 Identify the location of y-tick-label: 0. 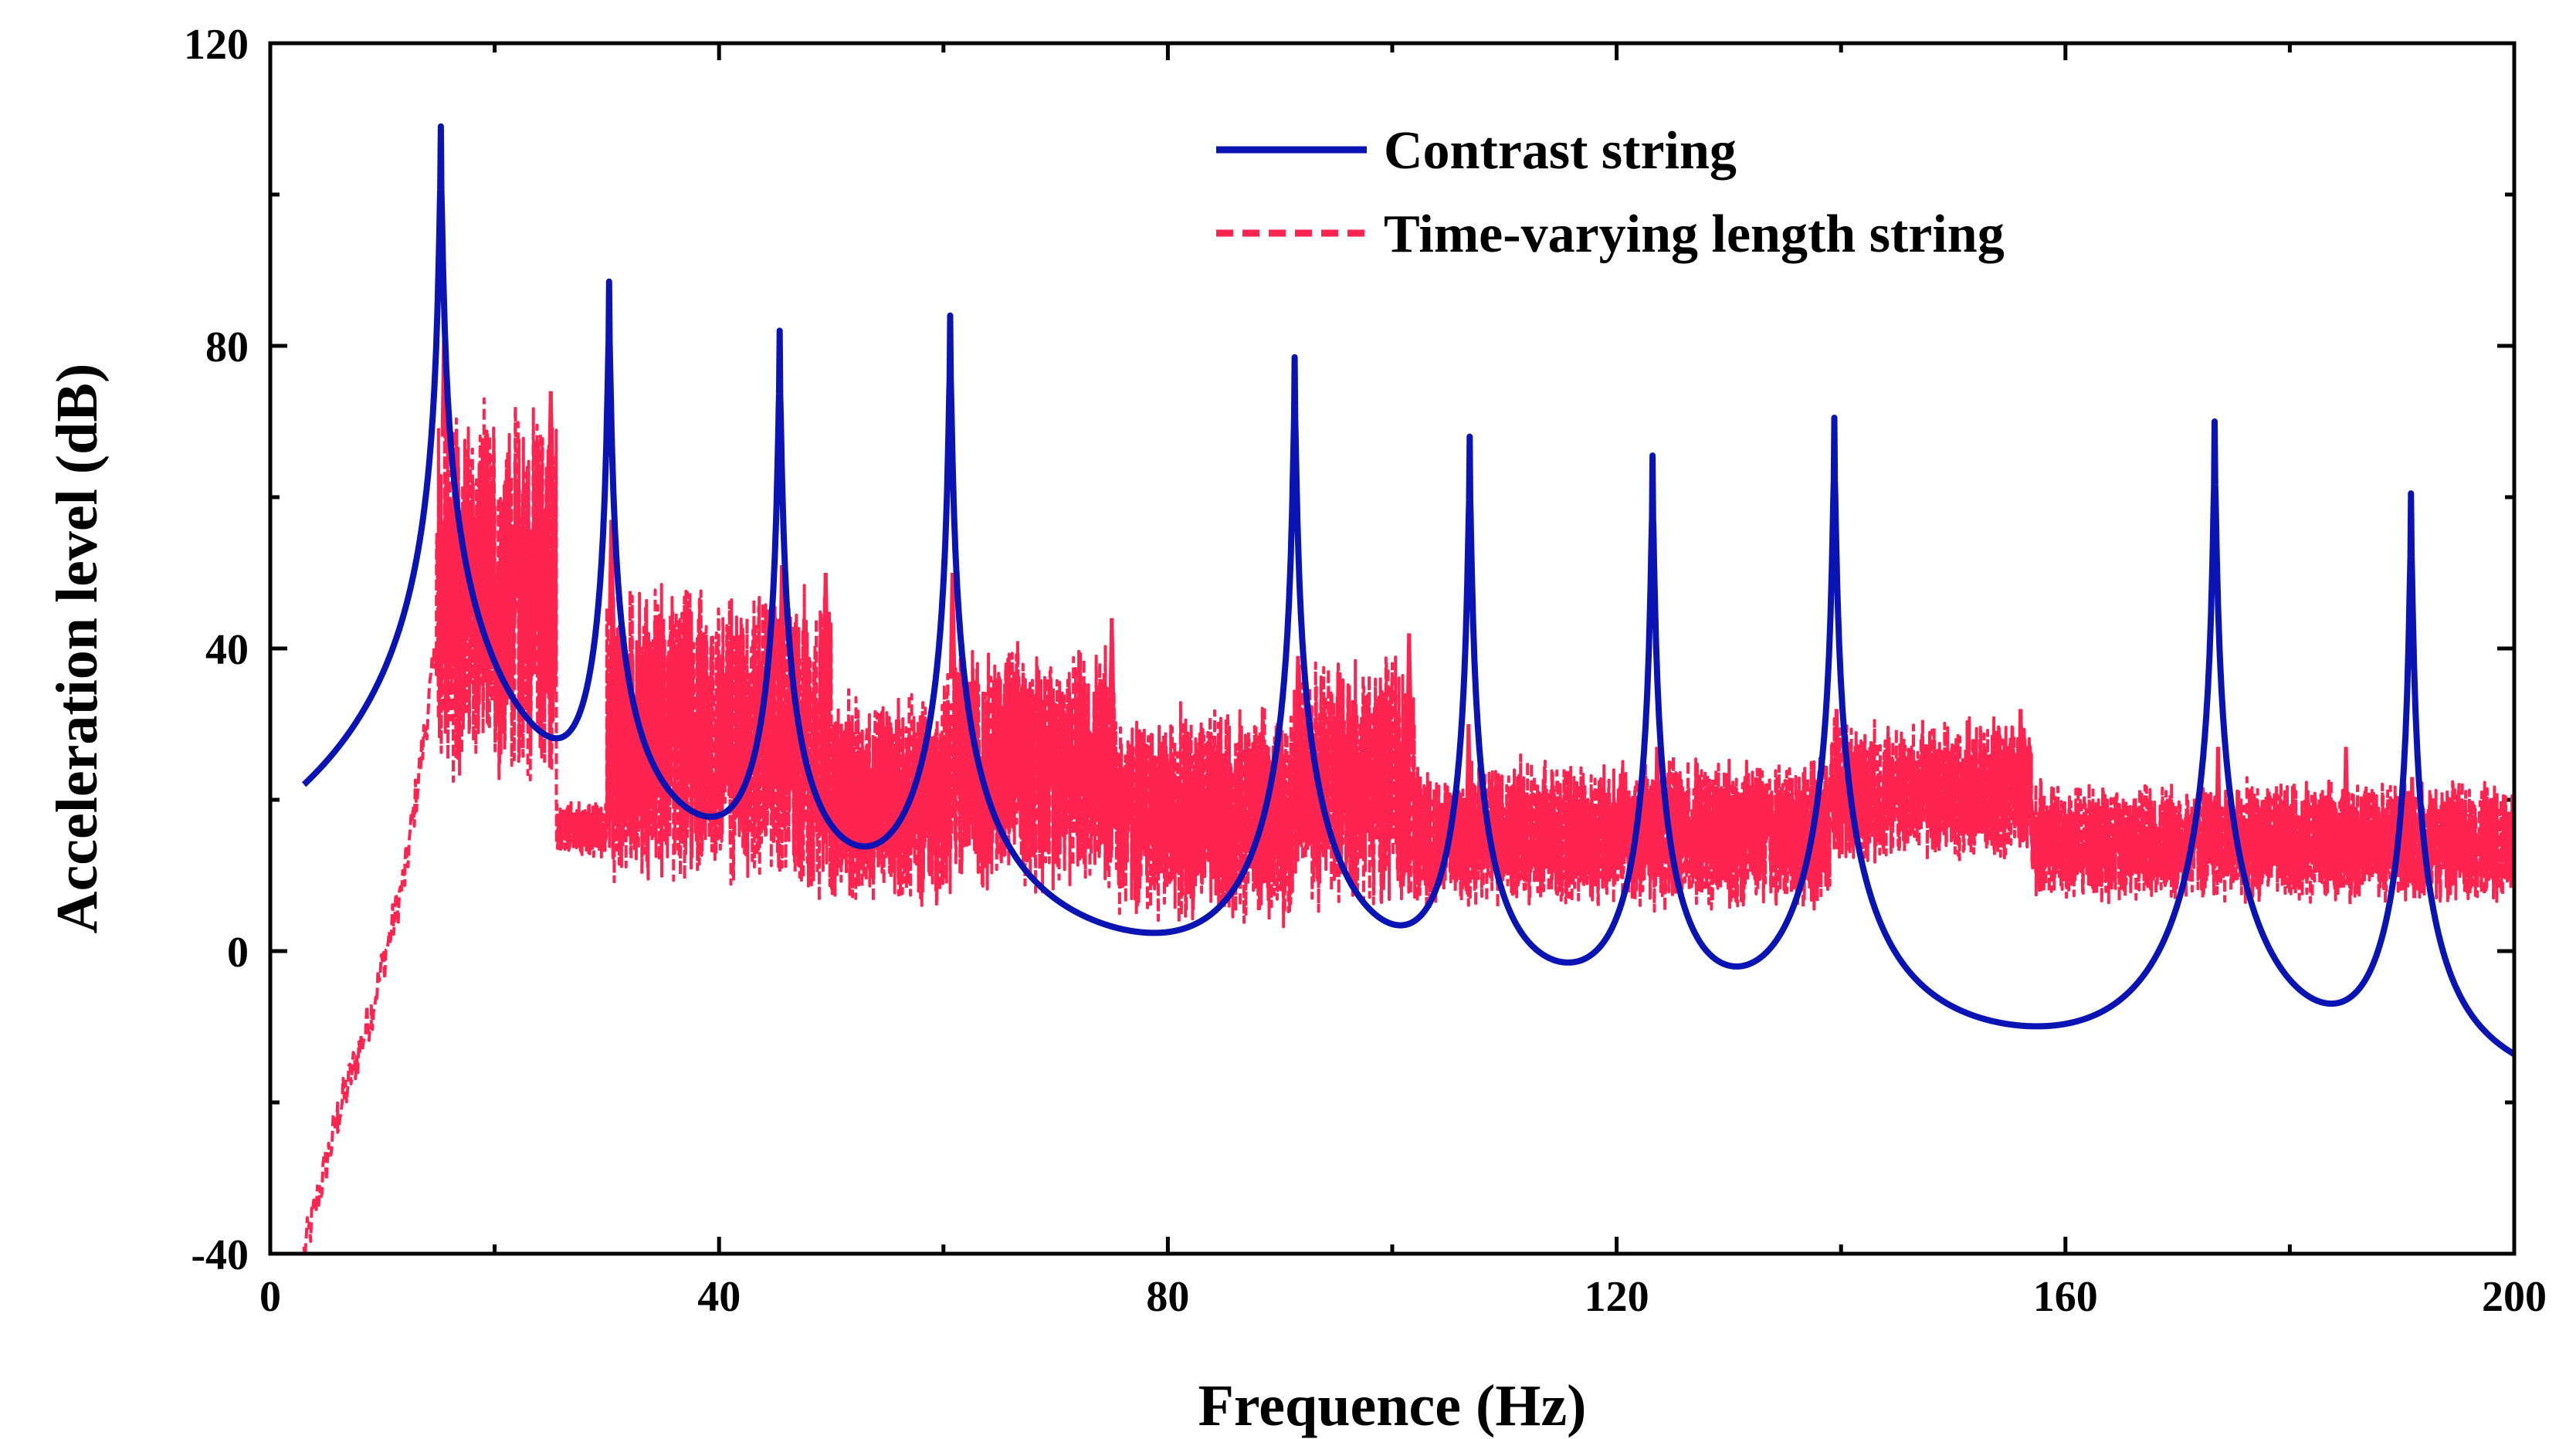
(238, 953).